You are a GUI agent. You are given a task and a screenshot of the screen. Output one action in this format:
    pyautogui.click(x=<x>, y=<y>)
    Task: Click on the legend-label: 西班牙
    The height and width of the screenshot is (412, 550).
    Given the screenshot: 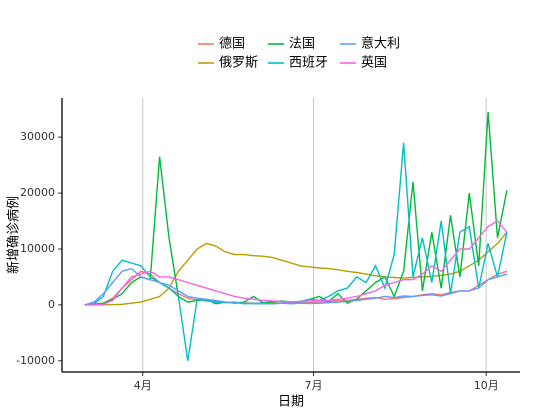 What is the action you would take?
    pyautogui.click(x=308, y=63)
    